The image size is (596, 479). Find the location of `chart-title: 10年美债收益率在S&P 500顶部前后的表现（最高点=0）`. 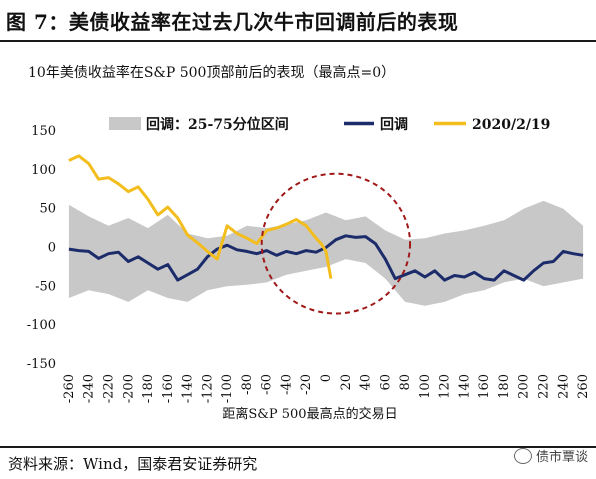

chart-title: 10年美债收益率在S&P 500顶部前后的表现（最高点=0） is located at coordinates (212, 73).